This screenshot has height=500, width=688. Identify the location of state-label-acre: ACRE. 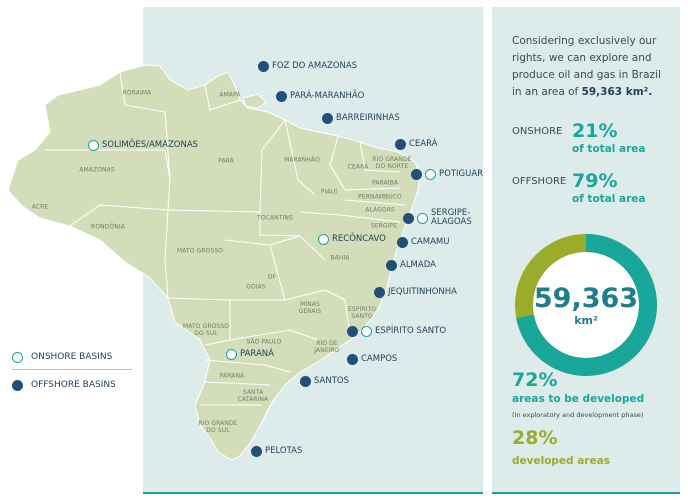
(40, 207).